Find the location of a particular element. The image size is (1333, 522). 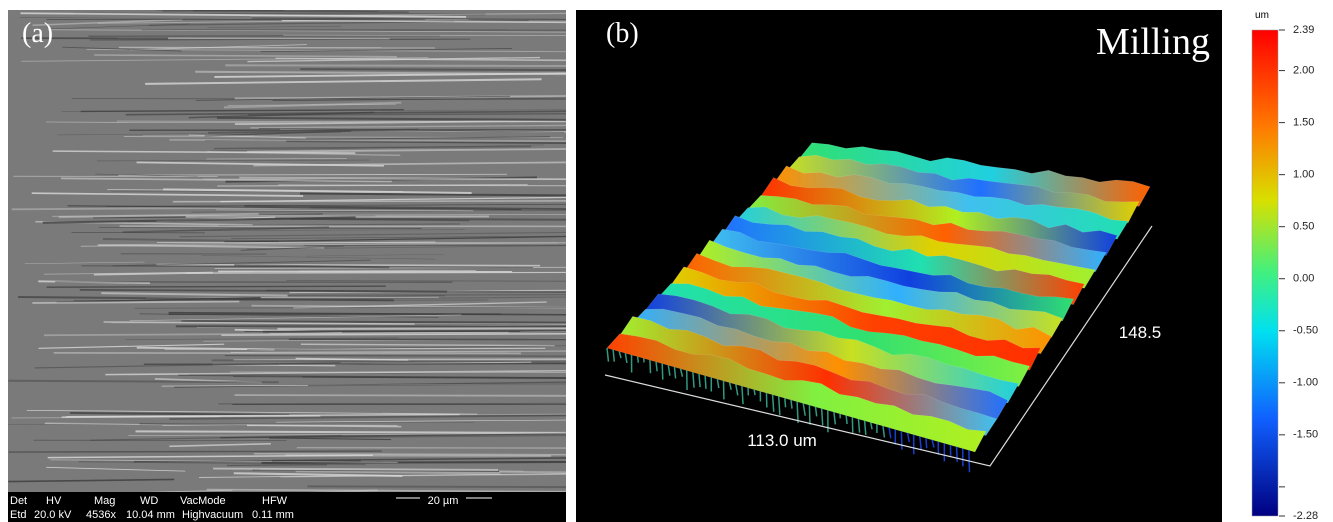

panel-label: (a) is located at coordinates (37, 33).